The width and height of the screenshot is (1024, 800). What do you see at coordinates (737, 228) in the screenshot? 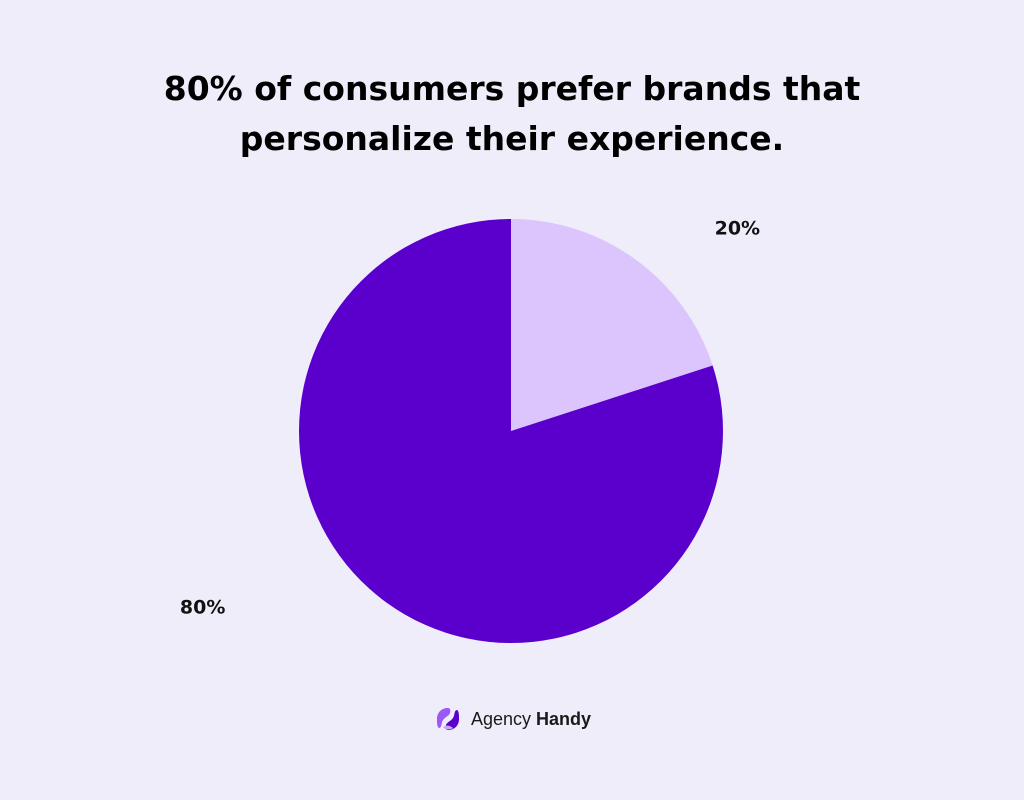
I see `pie-slice-label-20: 20%` at bounding box center [737, 228].